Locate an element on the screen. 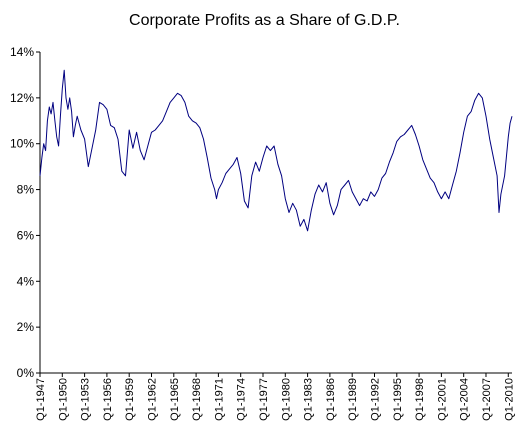 The height and width of the screenshot is (436, 529). y-axis-ticks: 0% 2% 4% 6% 8% 10% 12% 14% is located at coordinates (25, 212).